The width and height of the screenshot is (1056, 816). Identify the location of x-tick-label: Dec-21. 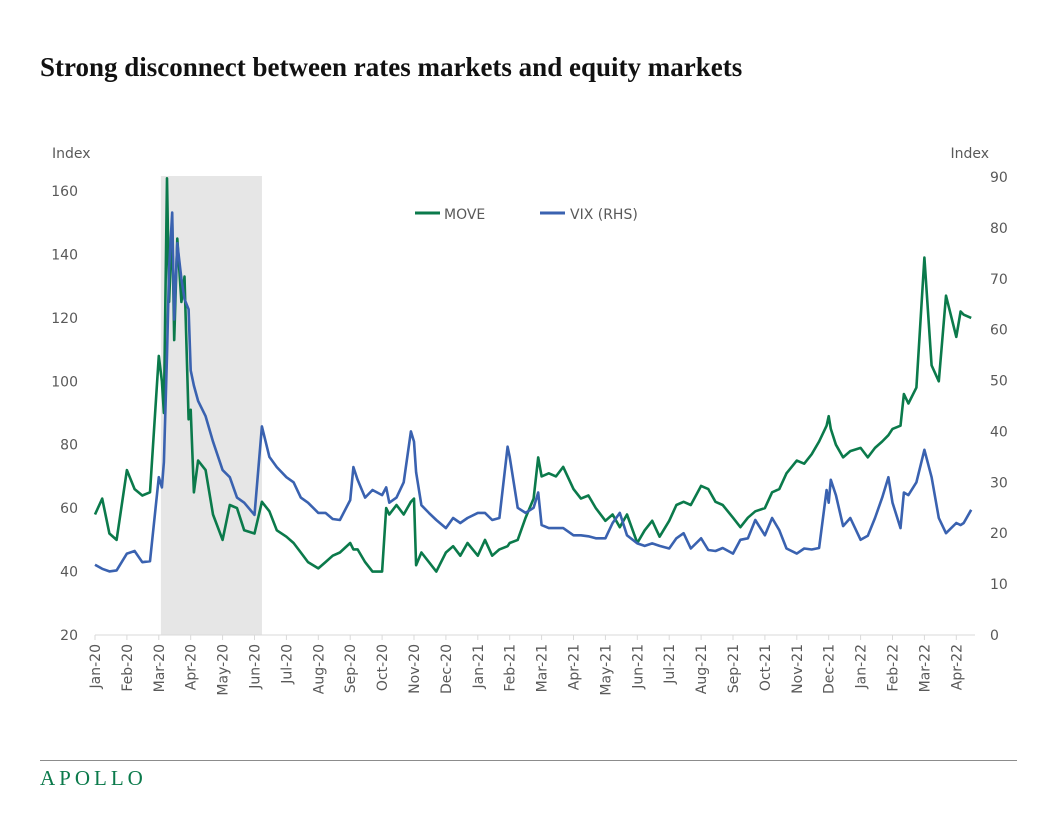
(830, 669).